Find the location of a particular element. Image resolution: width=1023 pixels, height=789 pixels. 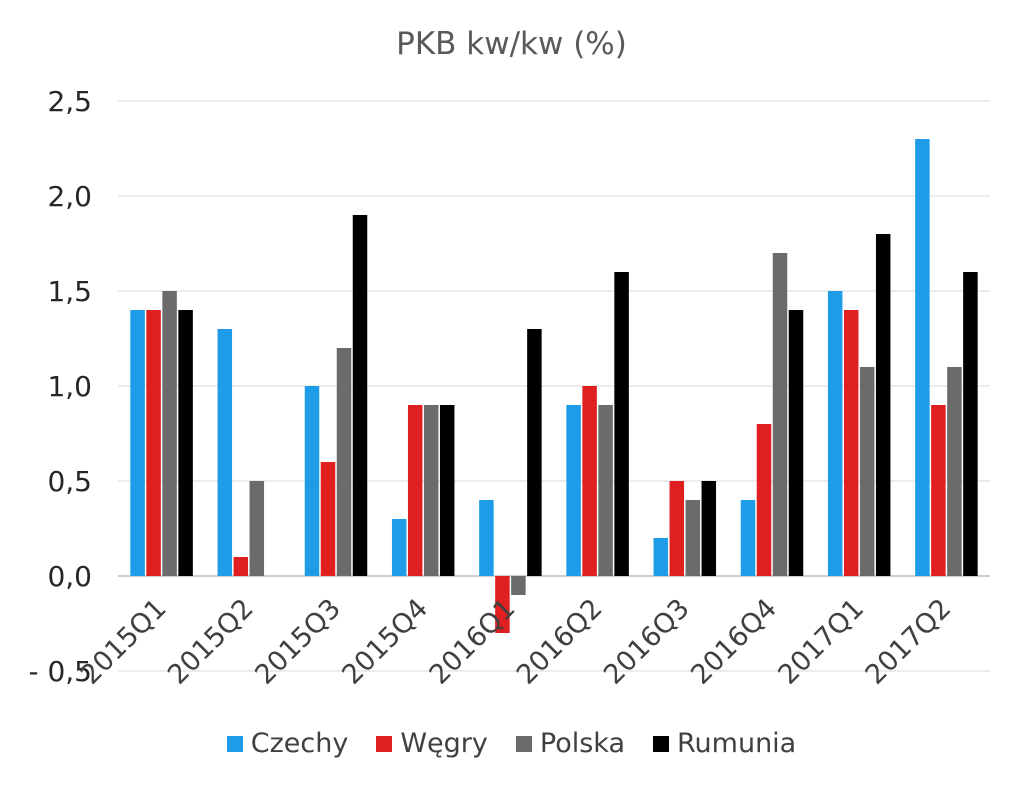

bar-węgry-2016q2 is located at coordinates (589, 481).